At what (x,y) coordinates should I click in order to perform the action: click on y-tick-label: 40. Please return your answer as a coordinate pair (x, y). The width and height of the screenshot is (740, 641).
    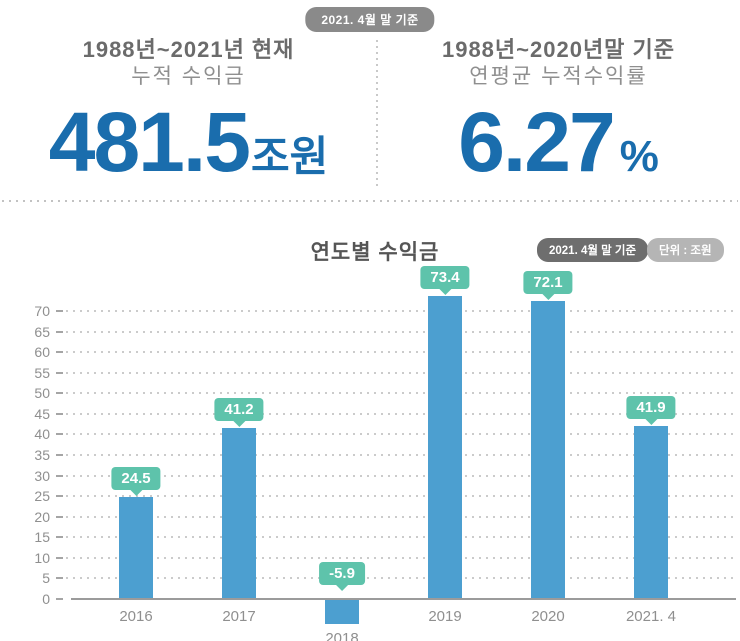
    Looking at the image, I should click on (42, 434).